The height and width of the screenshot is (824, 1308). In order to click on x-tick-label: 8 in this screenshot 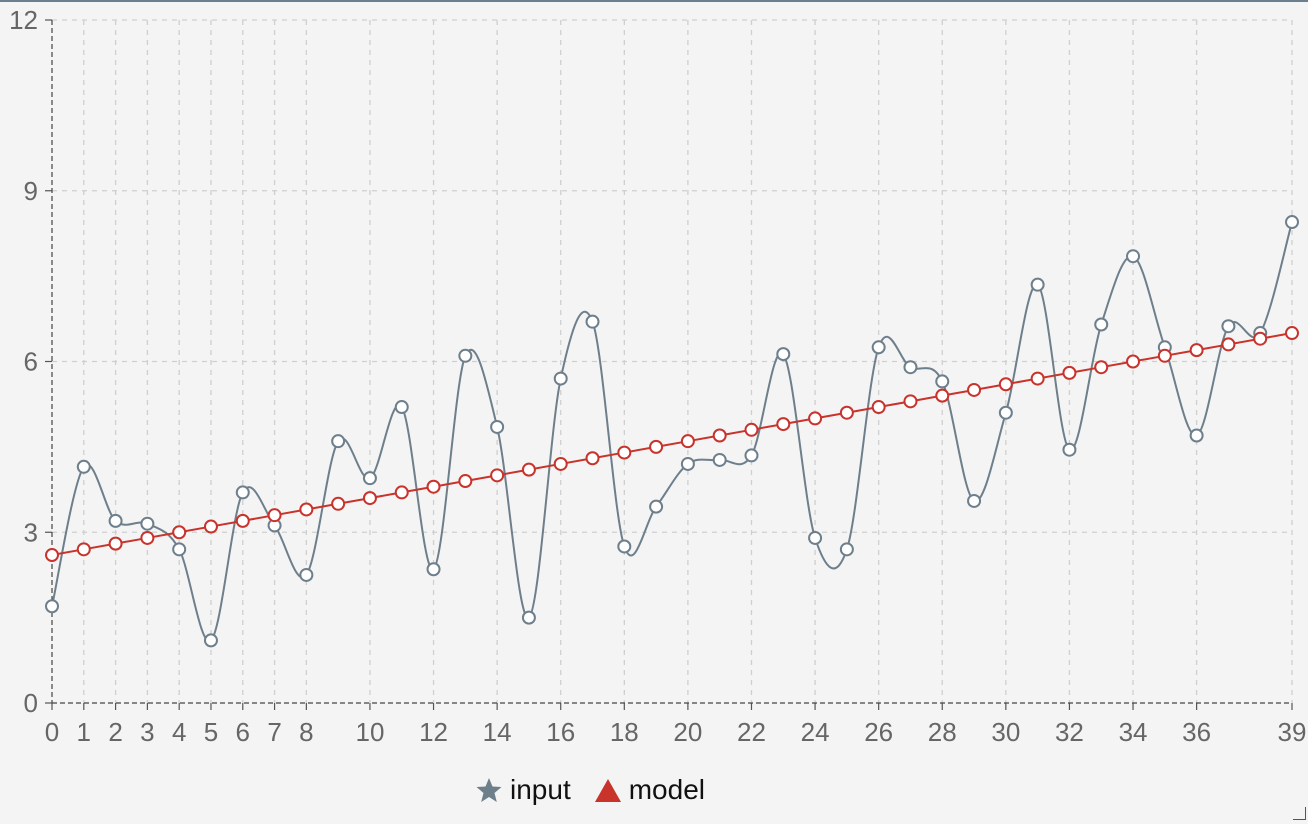, I will do `click(306, 732)`.